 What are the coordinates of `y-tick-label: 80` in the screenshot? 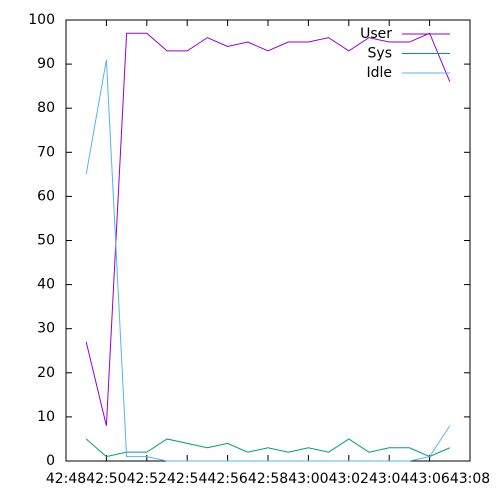 It's located at (46, 108).